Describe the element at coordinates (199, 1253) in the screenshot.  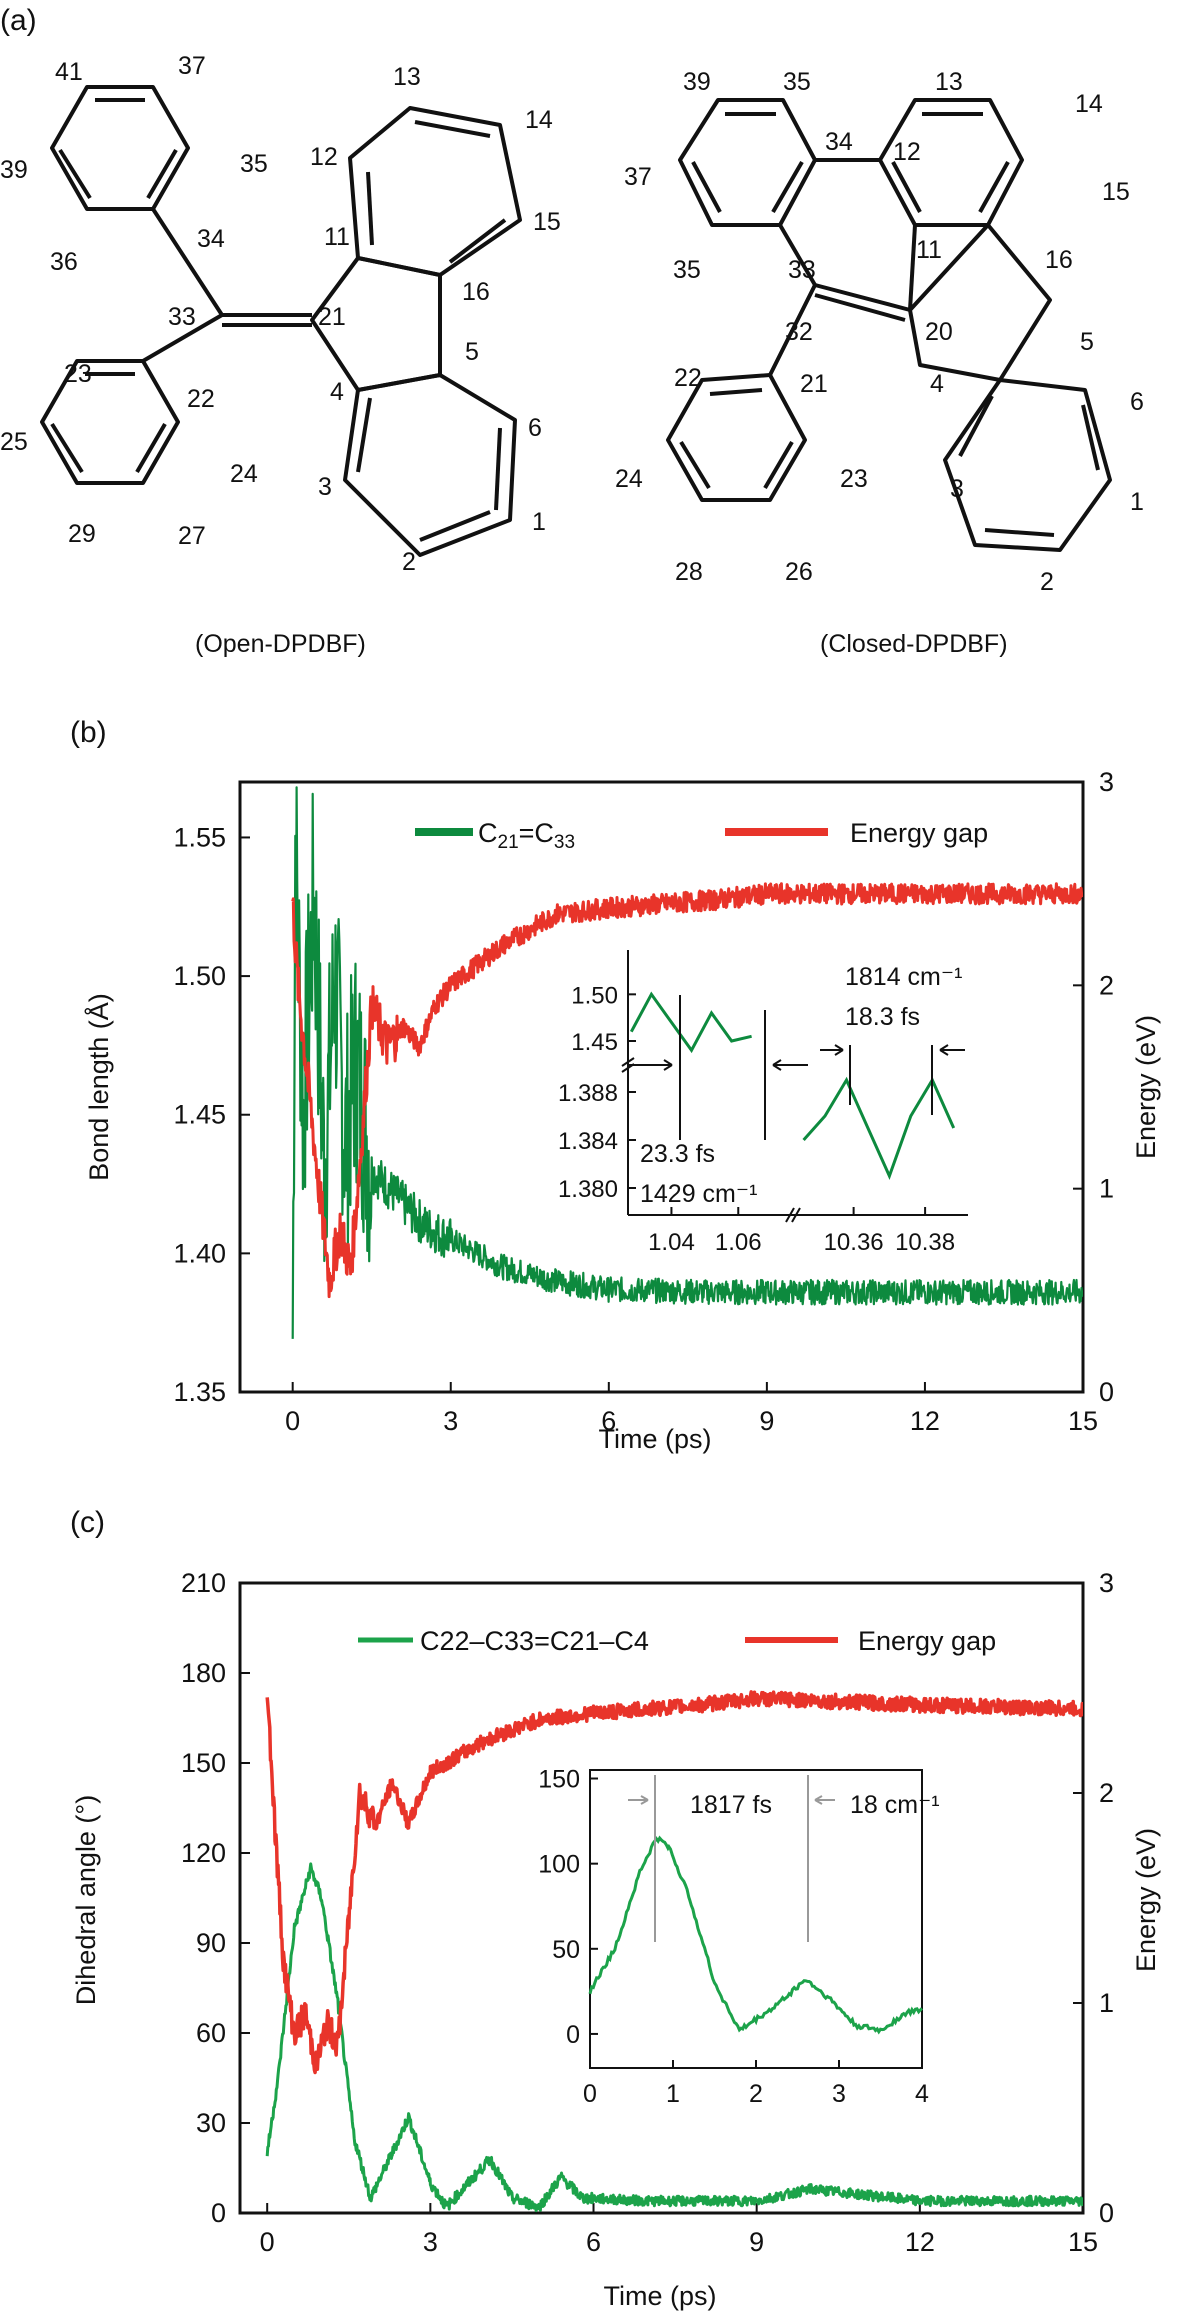
I see `y-tick-label: 1.40` at that location.